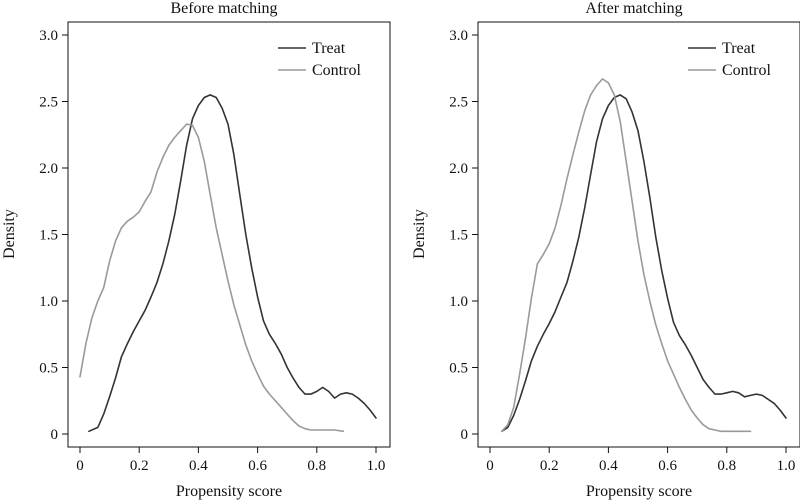 This screenshot has width=800, height=500. Describe the element at coordinates (633, 8) in the screenshot. I see `chart-title: After matching` at that location.